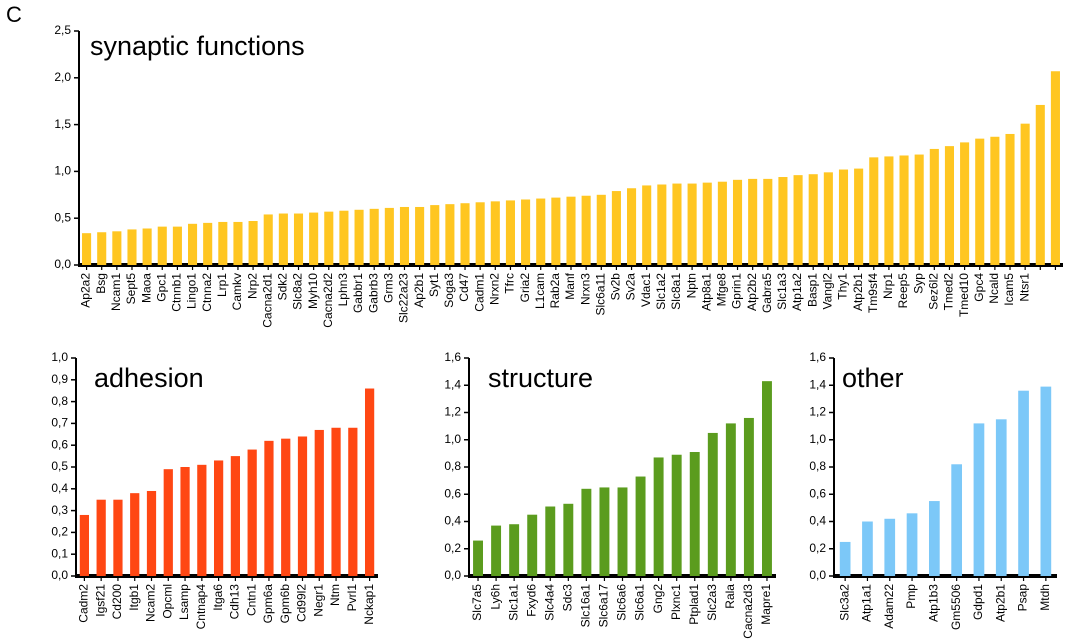 This screenshot has height=640, width=1070. What do you see at coordinates (933, 291) in the screenshot?
I see `category-label: Sez6l2` at bounding box center [933, 291].